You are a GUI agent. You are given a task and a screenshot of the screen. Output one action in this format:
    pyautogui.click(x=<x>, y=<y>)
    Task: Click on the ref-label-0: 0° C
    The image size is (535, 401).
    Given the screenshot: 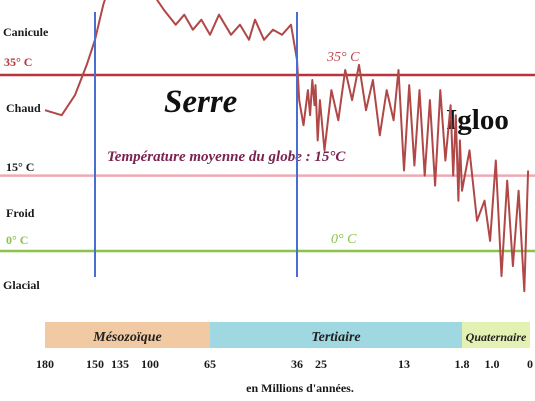 What is the action you would take?
    pyautogui.click(x=17, y=240)
    